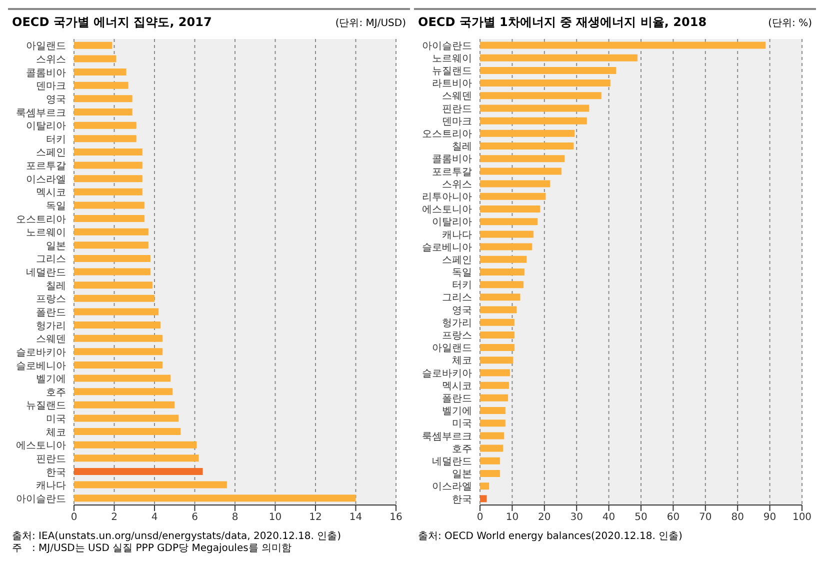 This screenshot has height=562, width=824. Describe the element at coordinates (480, 518) in the screenshot. I see `x-tick-label: 0` at that location.